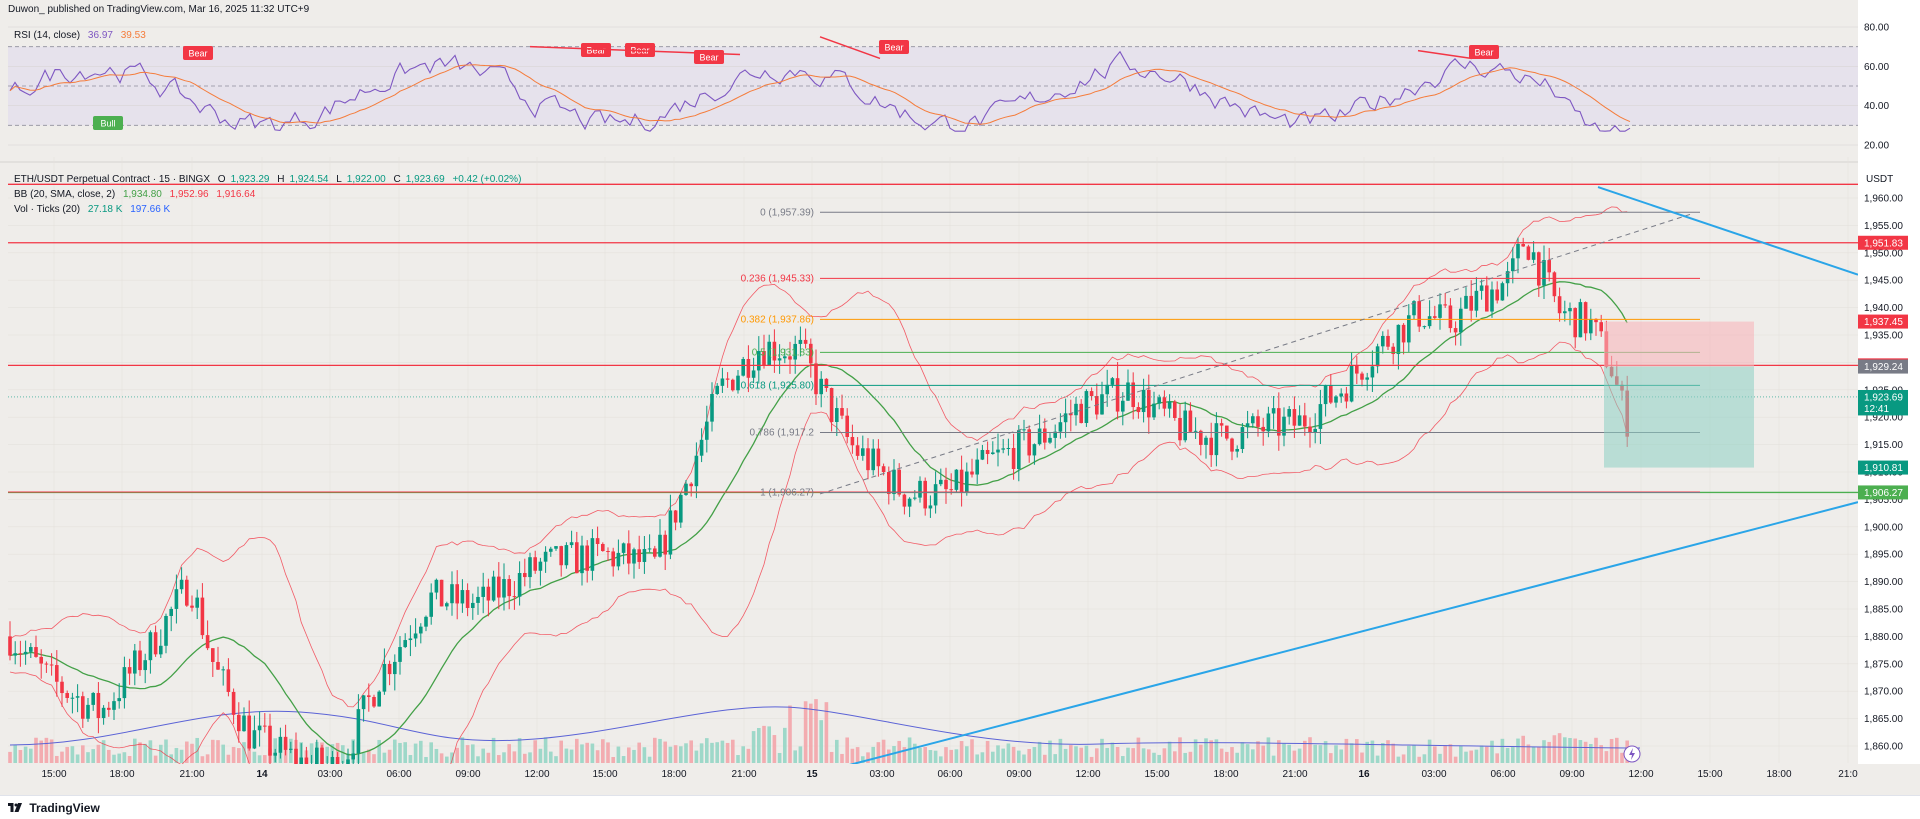 This screenshot has height=819, width=1920. What do you see at coordinates (142, 194) in the screenshot?
I see `bb-basis-value: 1,934.80` at bounding box center [142, 194].